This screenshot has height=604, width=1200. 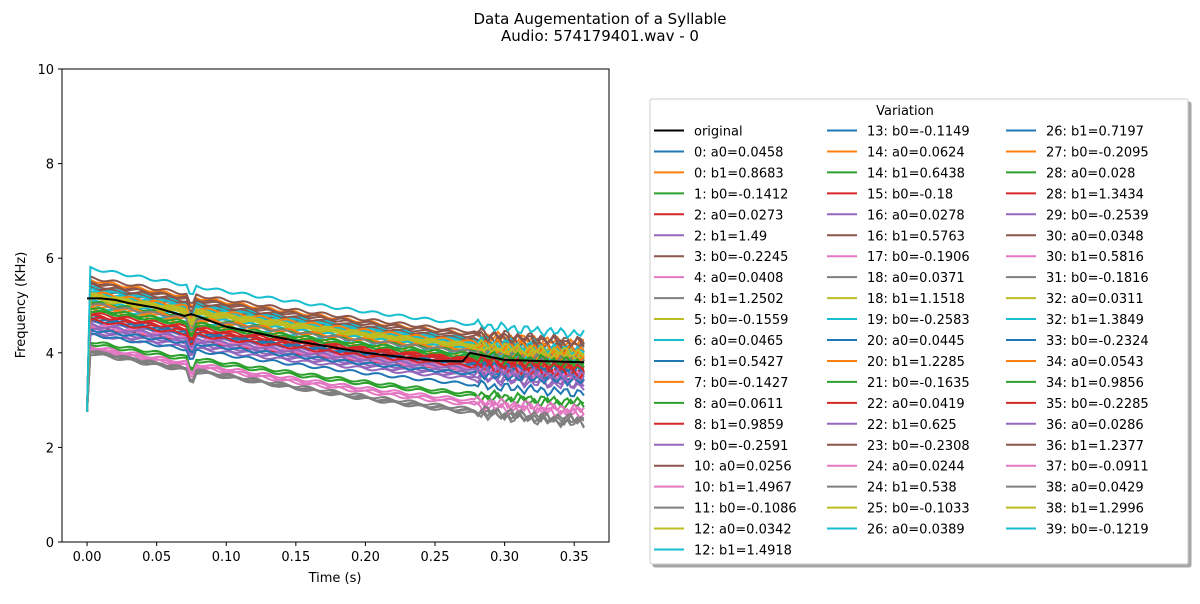 I want to click on chart-title: Data Augementation of a Syllable, so click(x=599, y=19).